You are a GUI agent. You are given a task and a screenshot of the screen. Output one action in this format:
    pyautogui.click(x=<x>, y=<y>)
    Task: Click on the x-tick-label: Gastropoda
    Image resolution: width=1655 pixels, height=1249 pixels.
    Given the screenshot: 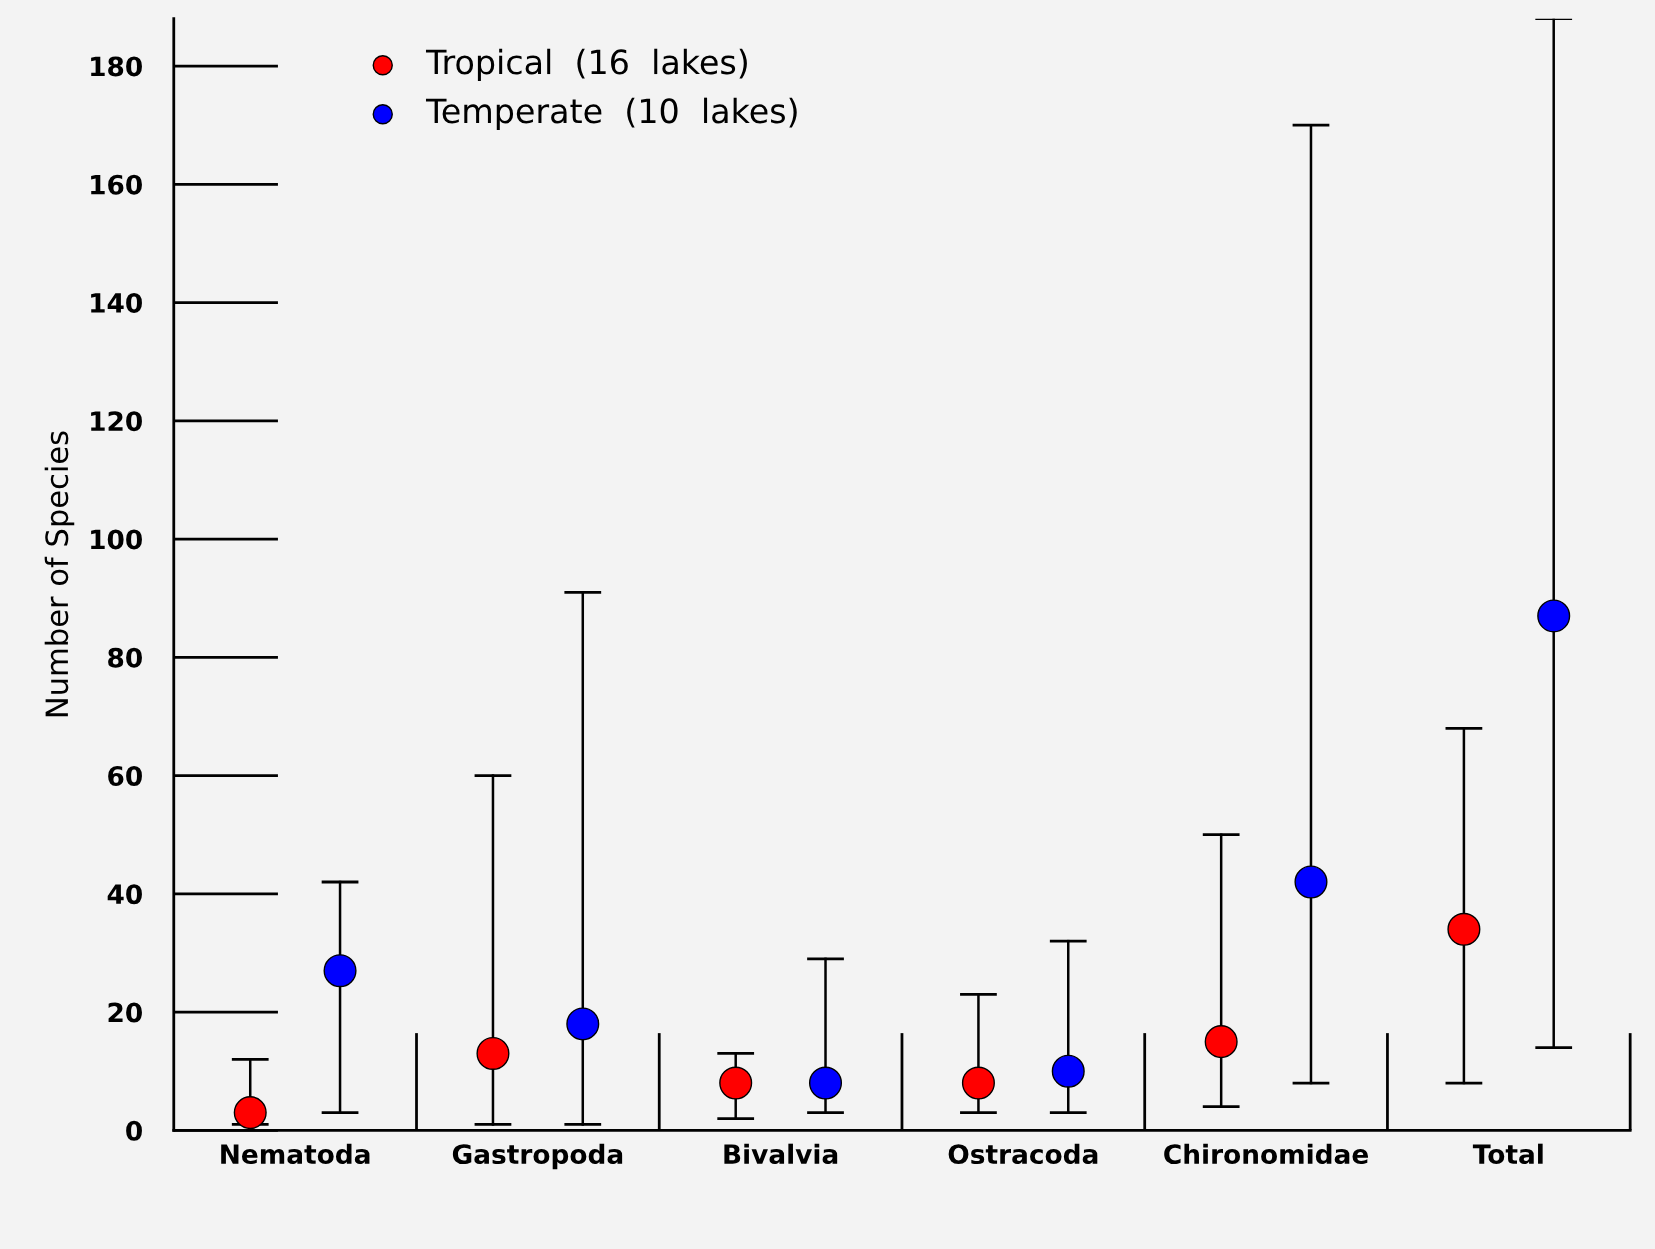 What is the action you would take?
    pyautogui.click(x=537, y=1156)
    